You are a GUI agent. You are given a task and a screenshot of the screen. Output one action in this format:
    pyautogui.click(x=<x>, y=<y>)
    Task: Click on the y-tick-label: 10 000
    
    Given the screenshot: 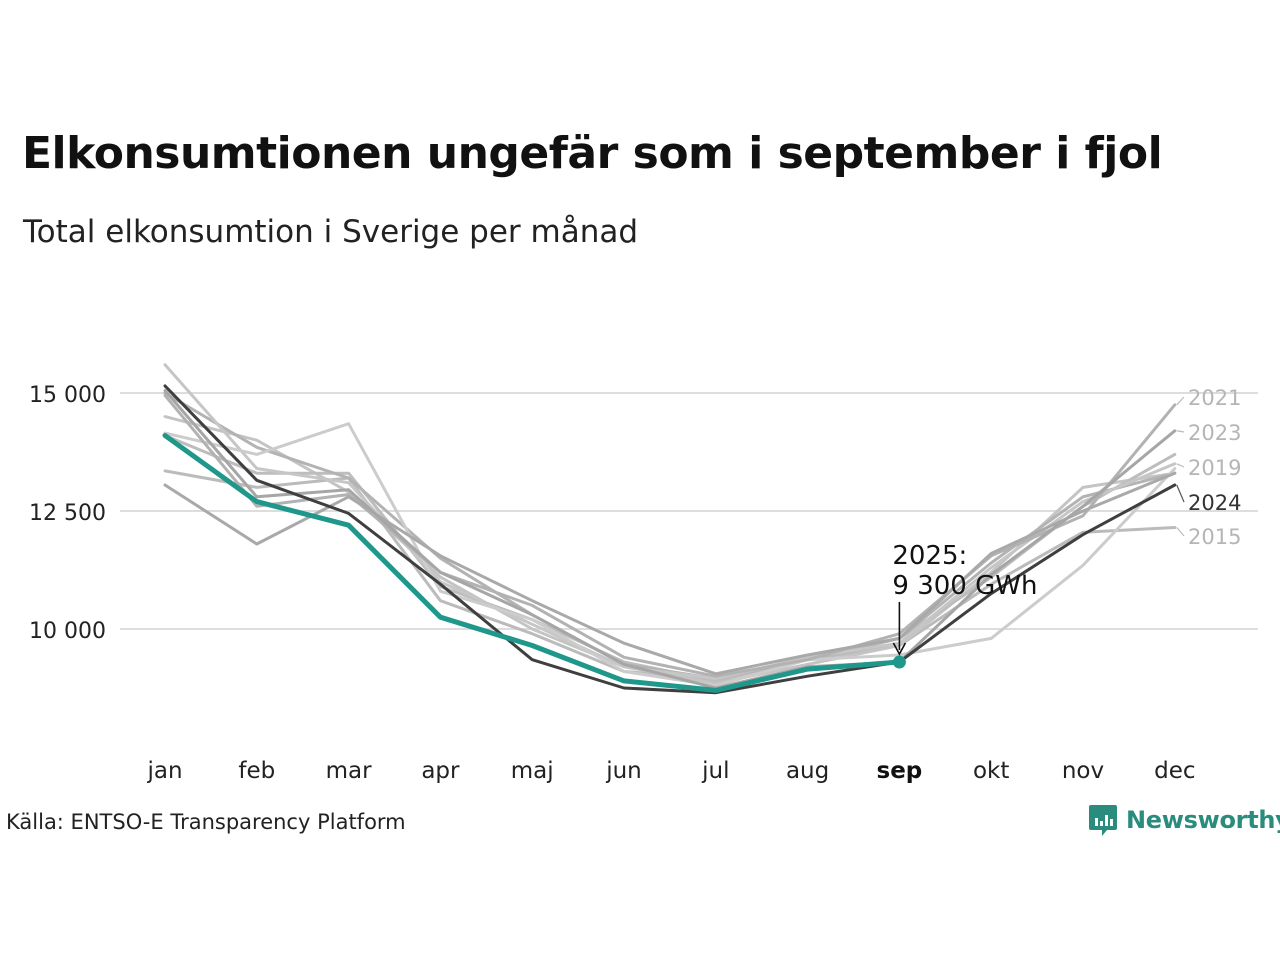 What is the action you would take?
    pyautogui.click(x=67, y=631)
    